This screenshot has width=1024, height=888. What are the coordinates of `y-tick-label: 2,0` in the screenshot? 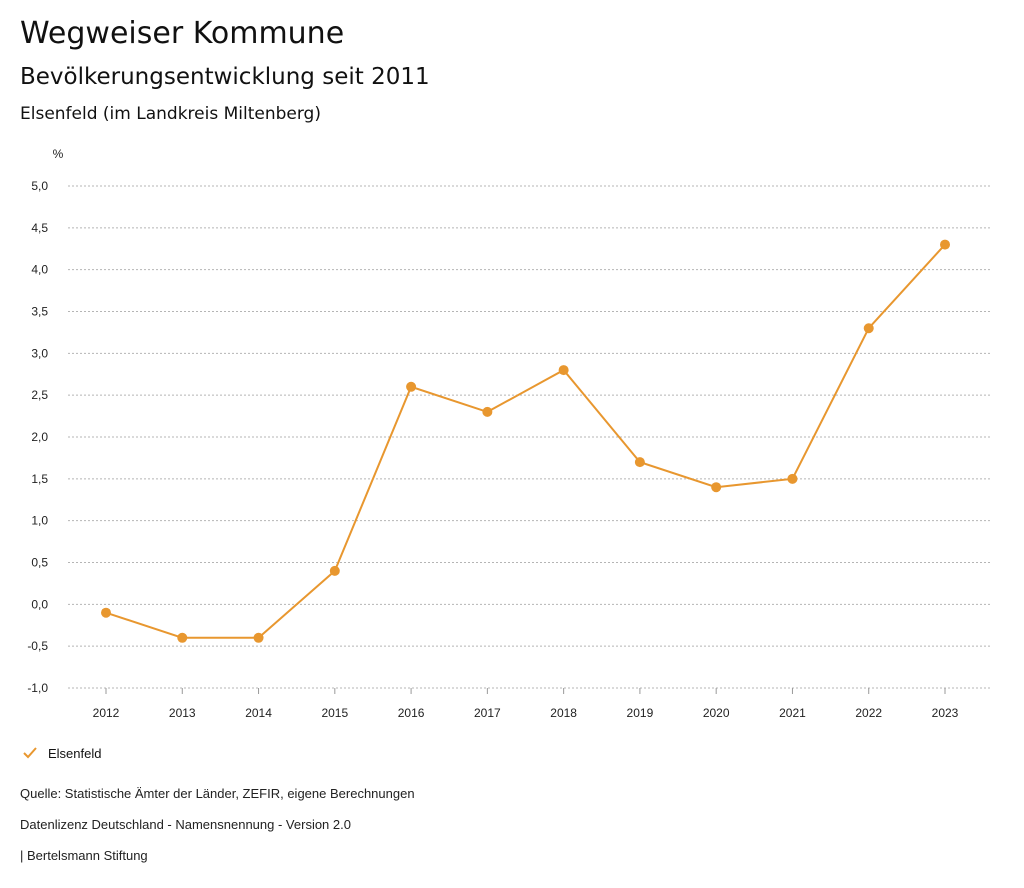 It's located at (39, 437).